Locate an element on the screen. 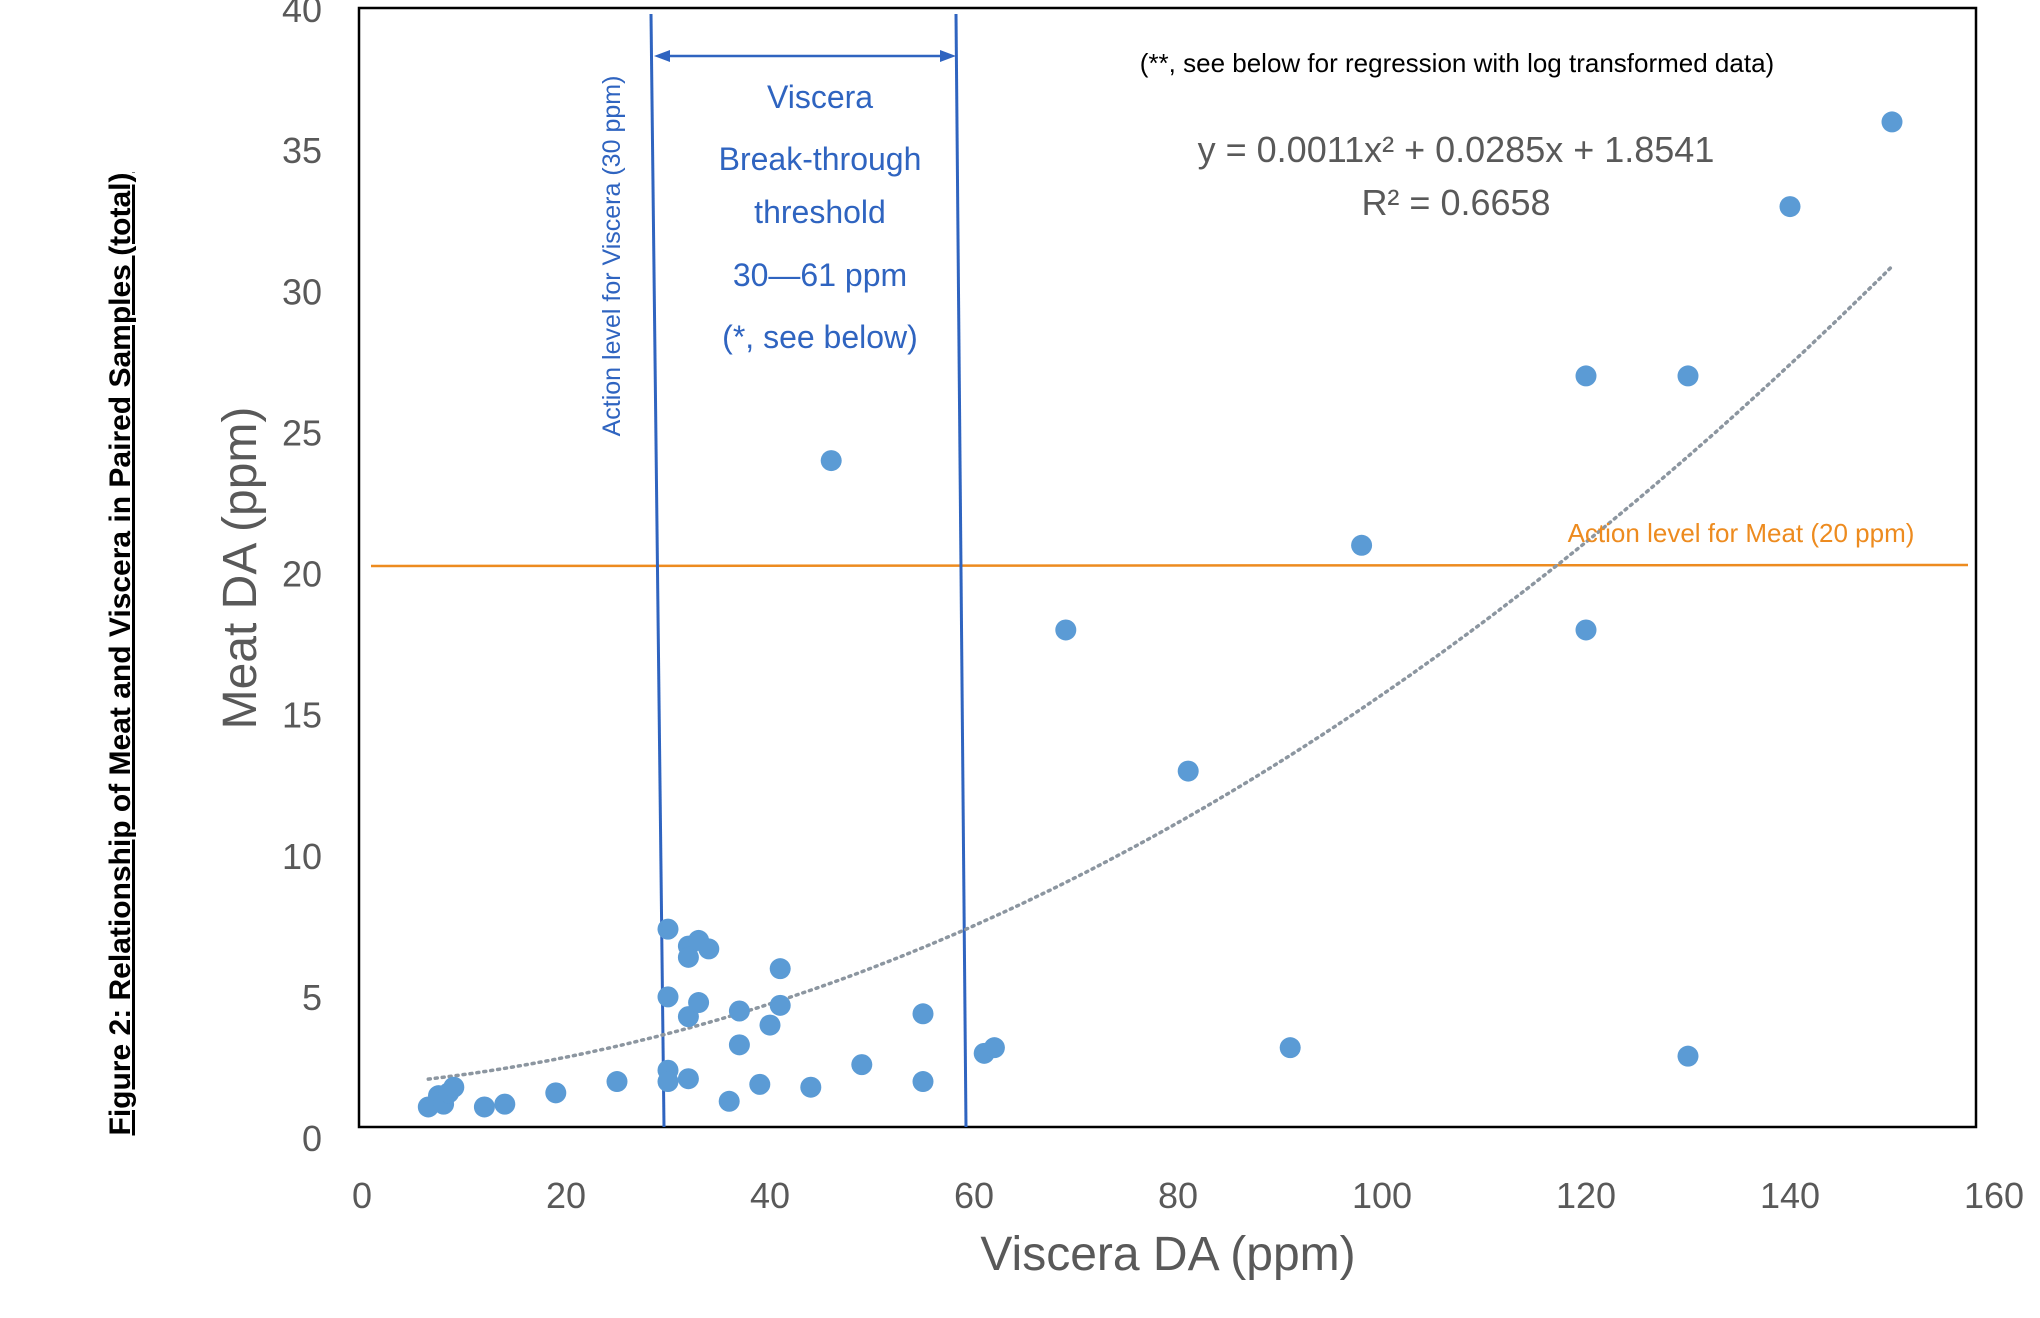 The height and width of the screenshot is (1318, 2040). meat-action-label: Action level for Meat (20 ppm) is located at coordinates (1741, 533).